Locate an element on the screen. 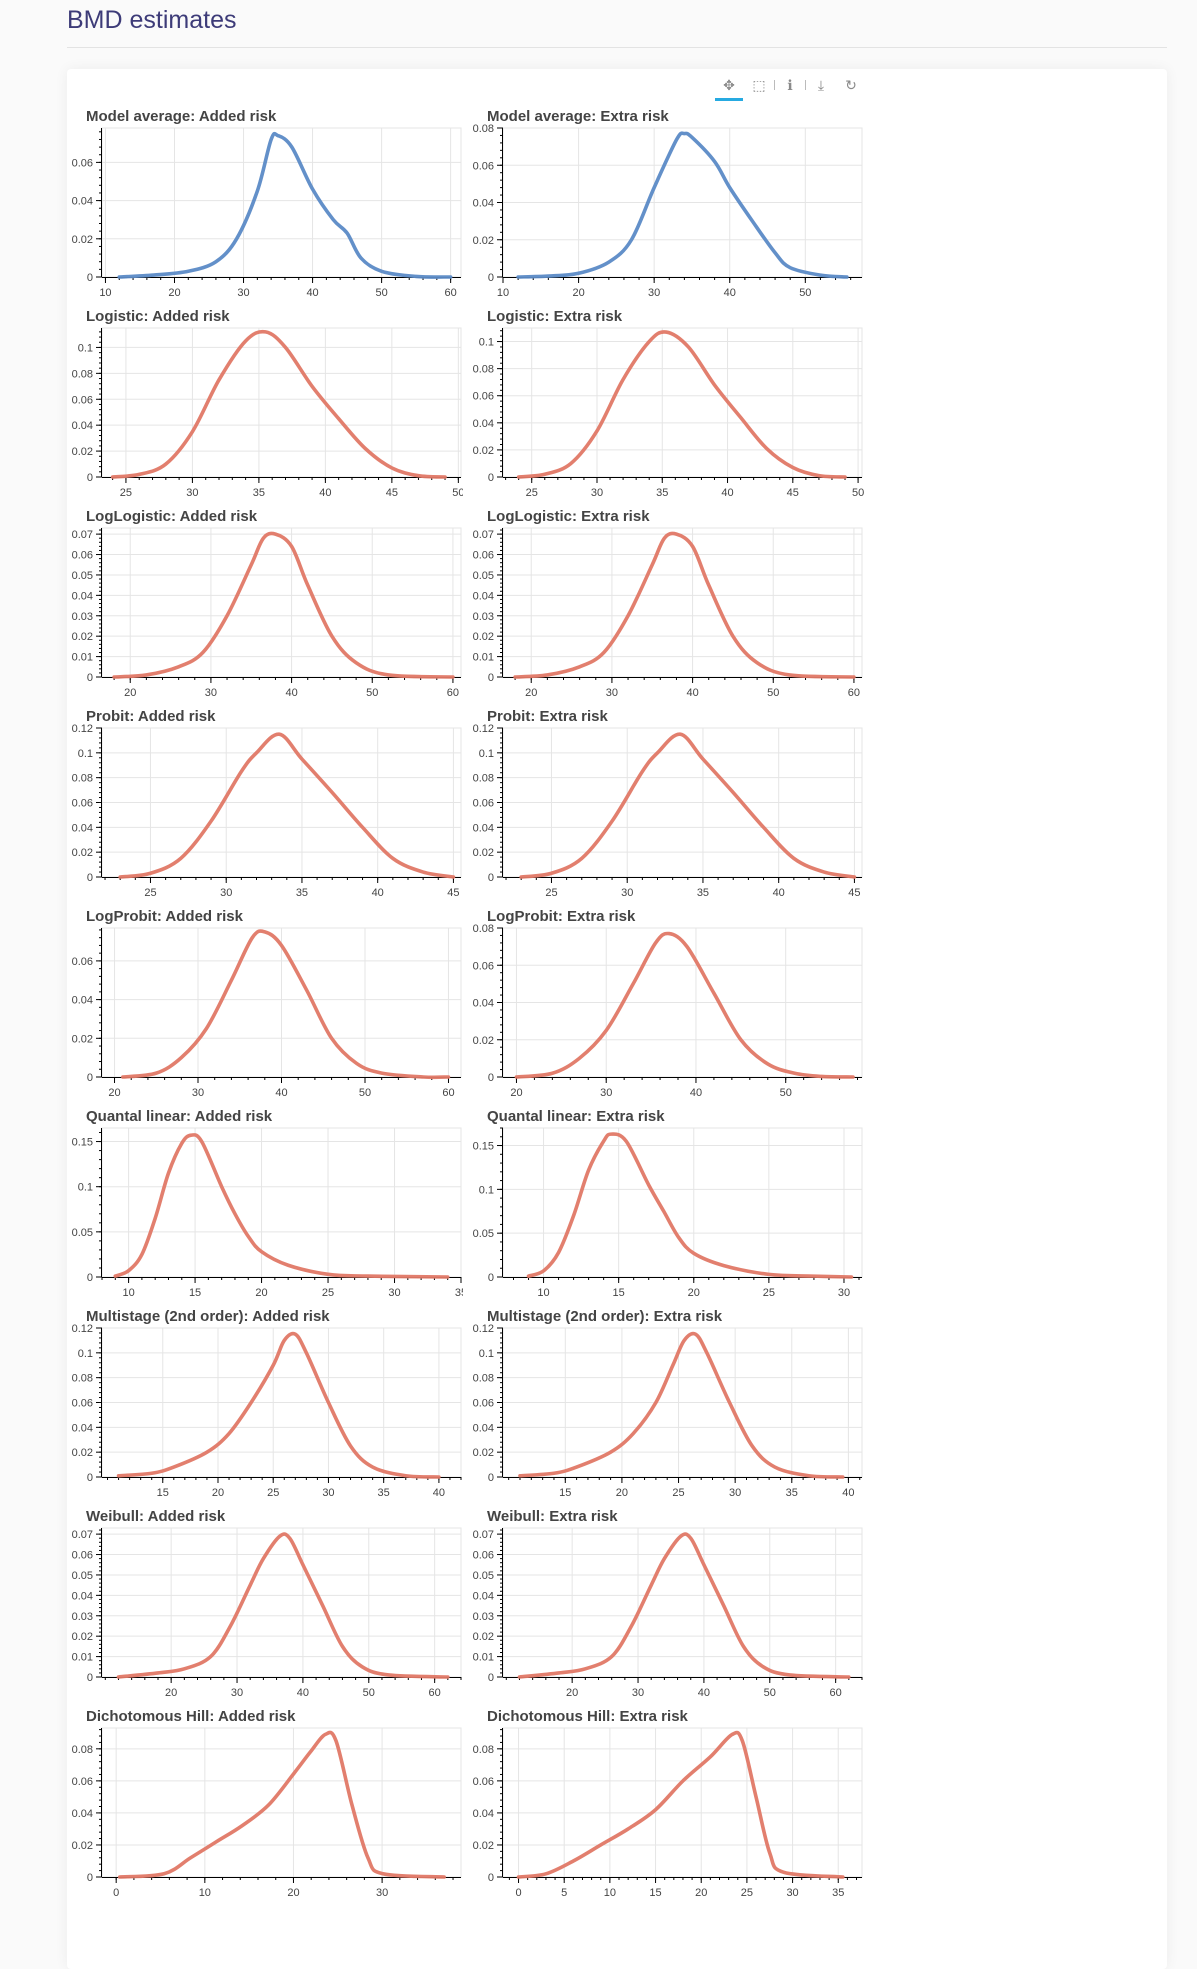  hover-tool-button: ℹ is located at coordinates (790, 85).